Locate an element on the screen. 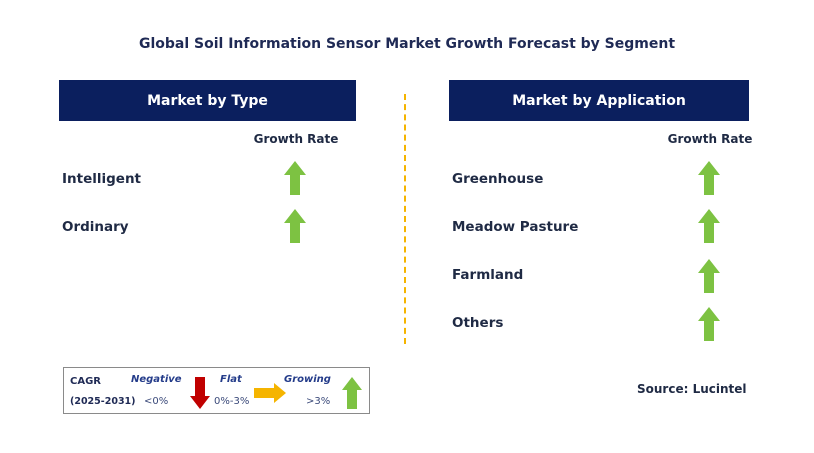  legend-flat-label: Flat is located at coordinates (231, 379).